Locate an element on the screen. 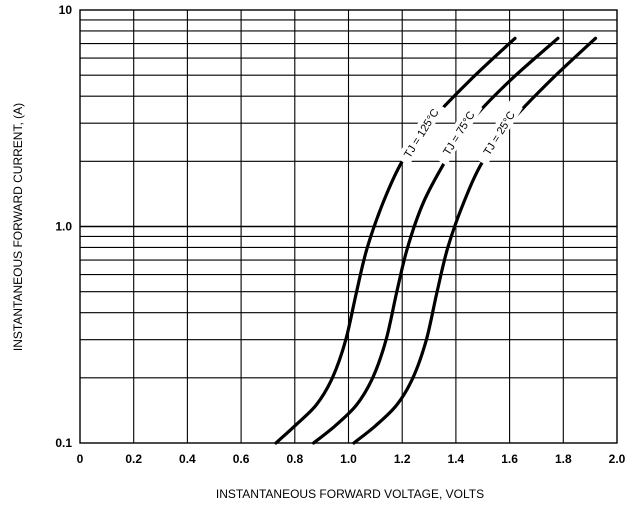  y-tick-label: 10 is located at coordinates (66, 10).